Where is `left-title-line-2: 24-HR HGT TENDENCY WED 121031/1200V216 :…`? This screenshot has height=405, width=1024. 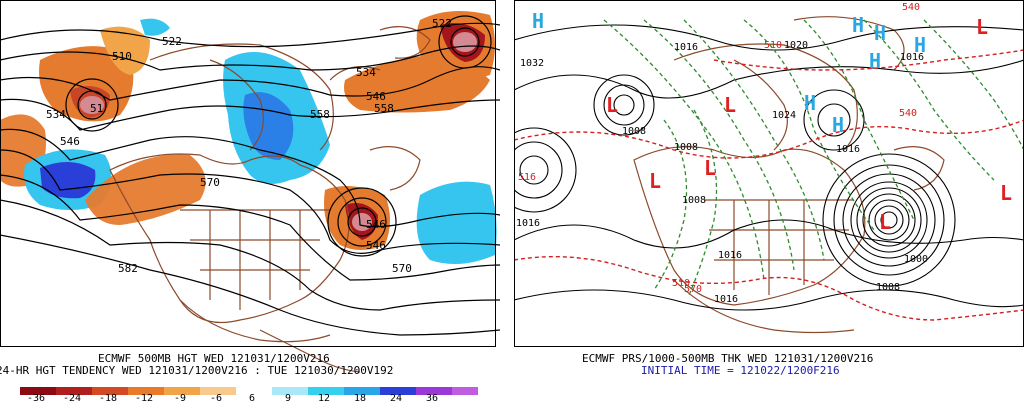
left-title-line-2: 24-HR HGT TENDENCY WED 121031/1200V216 :… is located at coordinates (197, 370).